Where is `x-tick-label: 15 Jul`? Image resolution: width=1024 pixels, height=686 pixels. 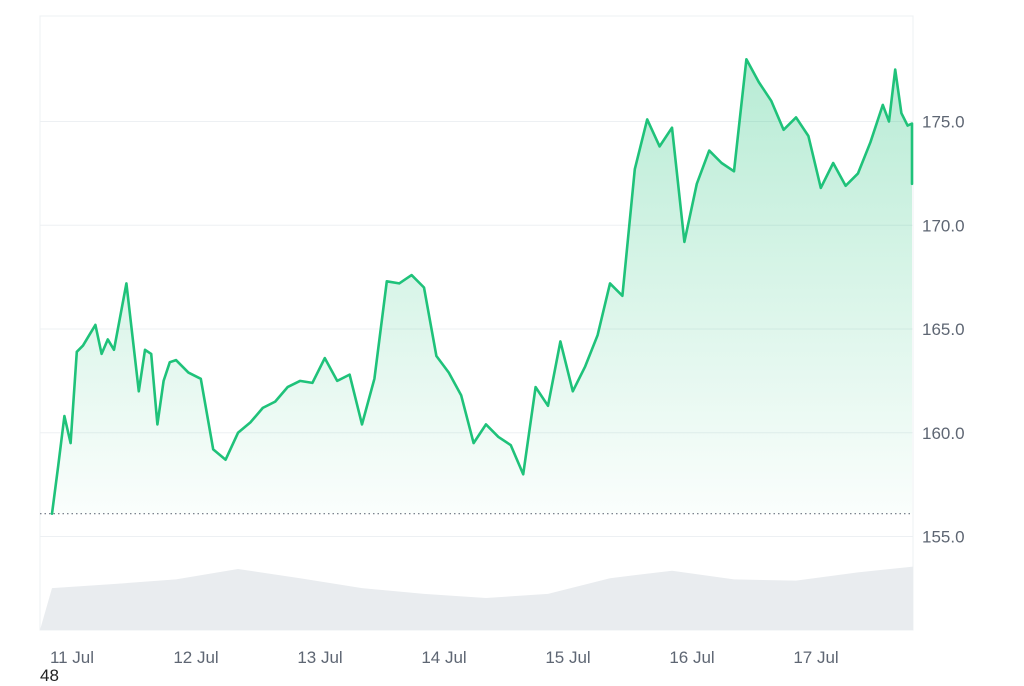 x-tick-label: 15 Jul is located at coordinates (567, 657).